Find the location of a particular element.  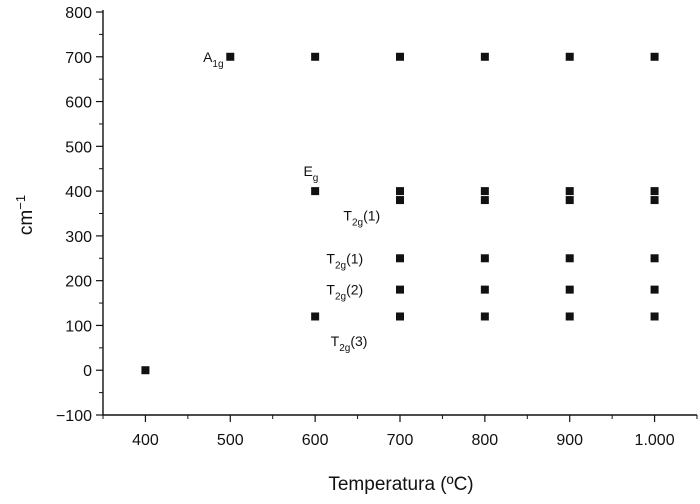

annotation-label: T2g(3) is located at coordinates (349, 343).